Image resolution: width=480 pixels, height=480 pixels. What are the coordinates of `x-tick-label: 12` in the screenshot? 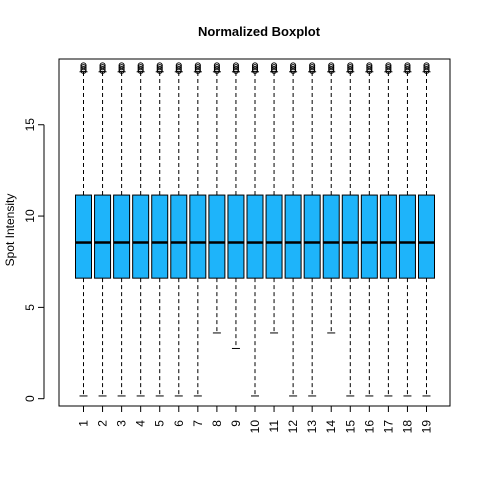 It's located at (293, 427).